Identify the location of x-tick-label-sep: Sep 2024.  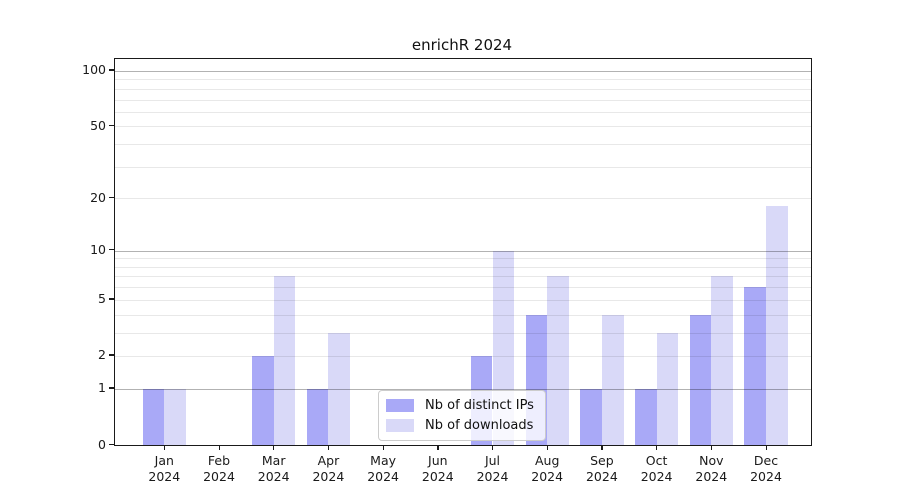
(602, 468).